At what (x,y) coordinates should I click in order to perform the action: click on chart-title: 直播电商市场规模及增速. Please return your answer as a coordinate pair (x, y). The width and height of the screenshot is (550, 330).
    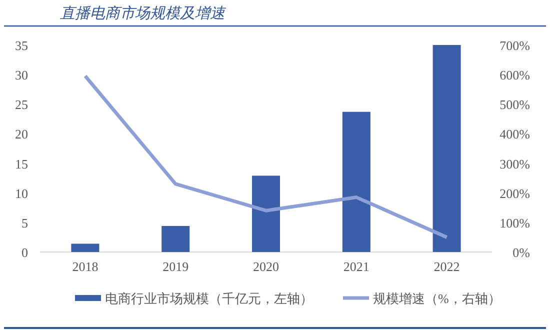
    Looking at the image, I should click on (143, 13).